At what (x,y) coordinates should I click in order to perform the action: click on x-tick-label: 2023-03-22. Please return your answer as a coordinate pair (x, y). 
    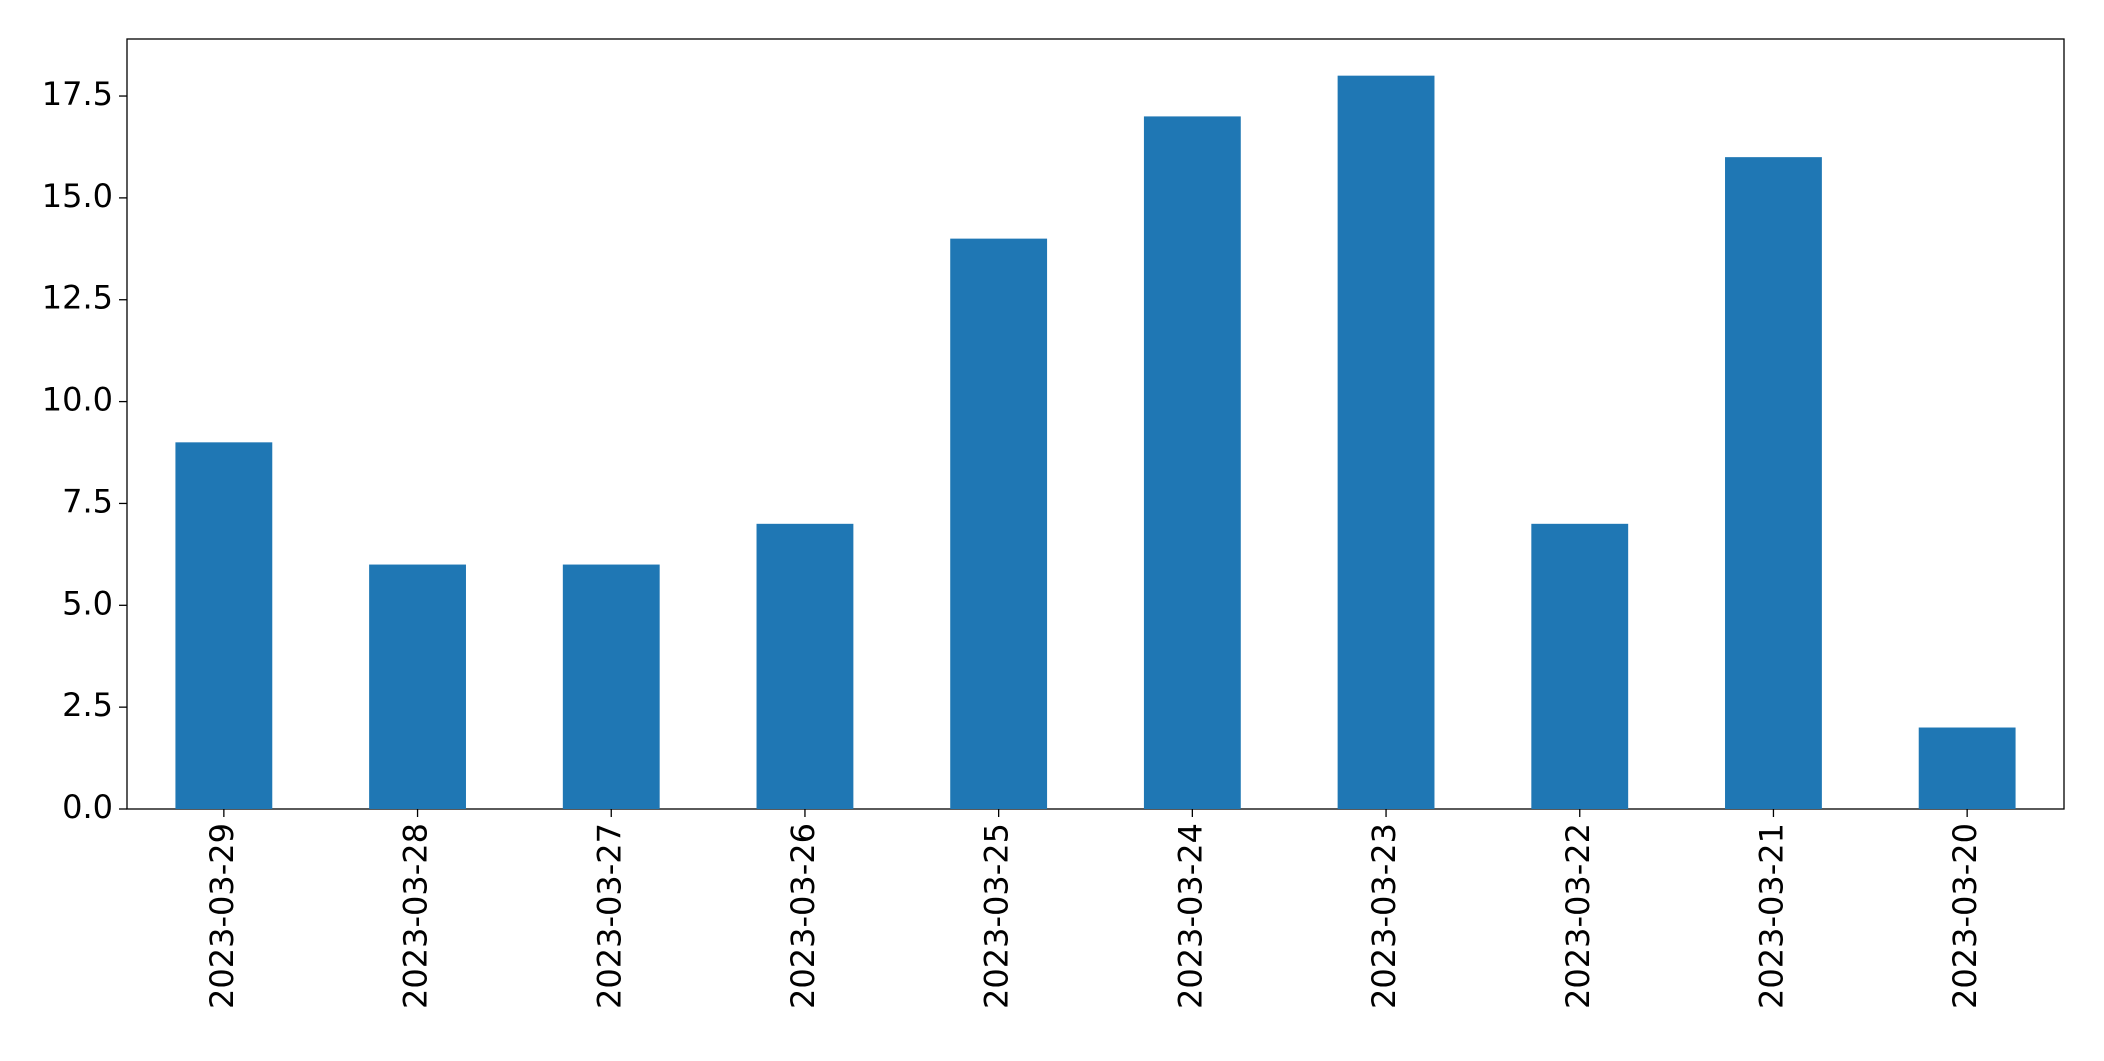
    Looking at the image, I should click on (1578, 916).